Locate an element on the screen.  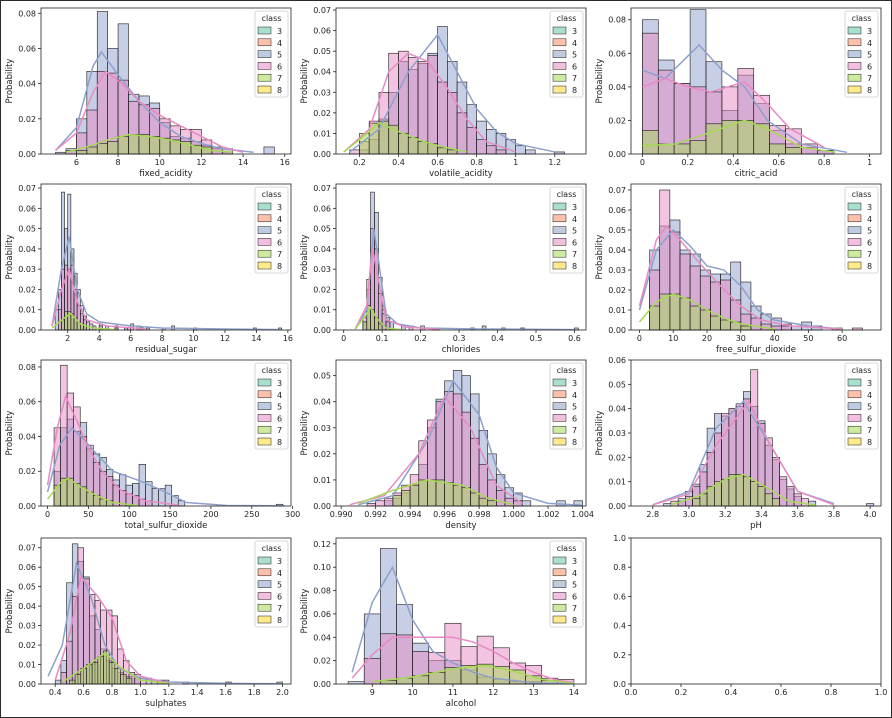
y-axis-label: Probability is located at coordinates (600, 257).